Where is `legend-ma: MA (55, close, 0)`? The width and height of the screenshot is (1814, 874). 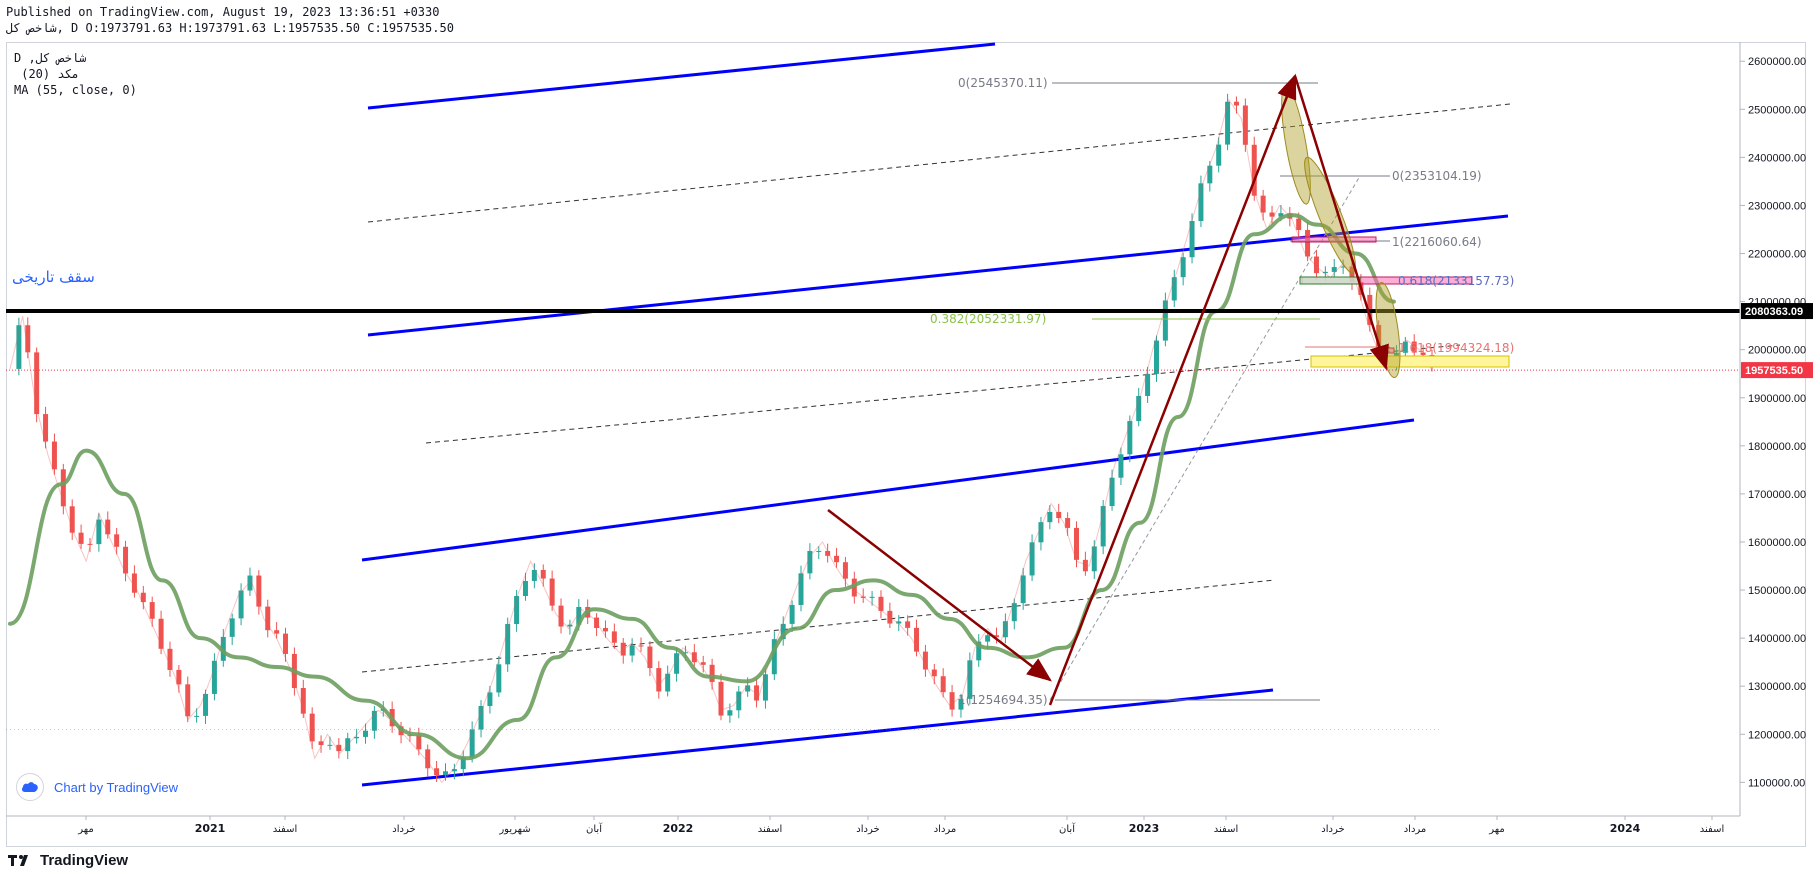 legend-ma: MA (55, close, 0) is located at coordinates (75, 90).